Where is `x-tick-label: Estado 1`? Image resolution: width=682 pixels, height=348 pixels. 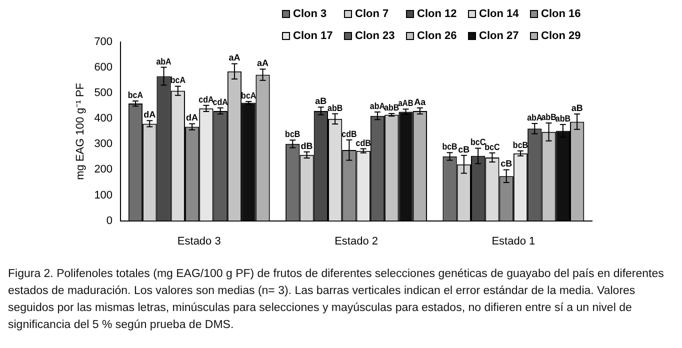
x-tick-label: Estado 1 is located at coordinates (514, 241).